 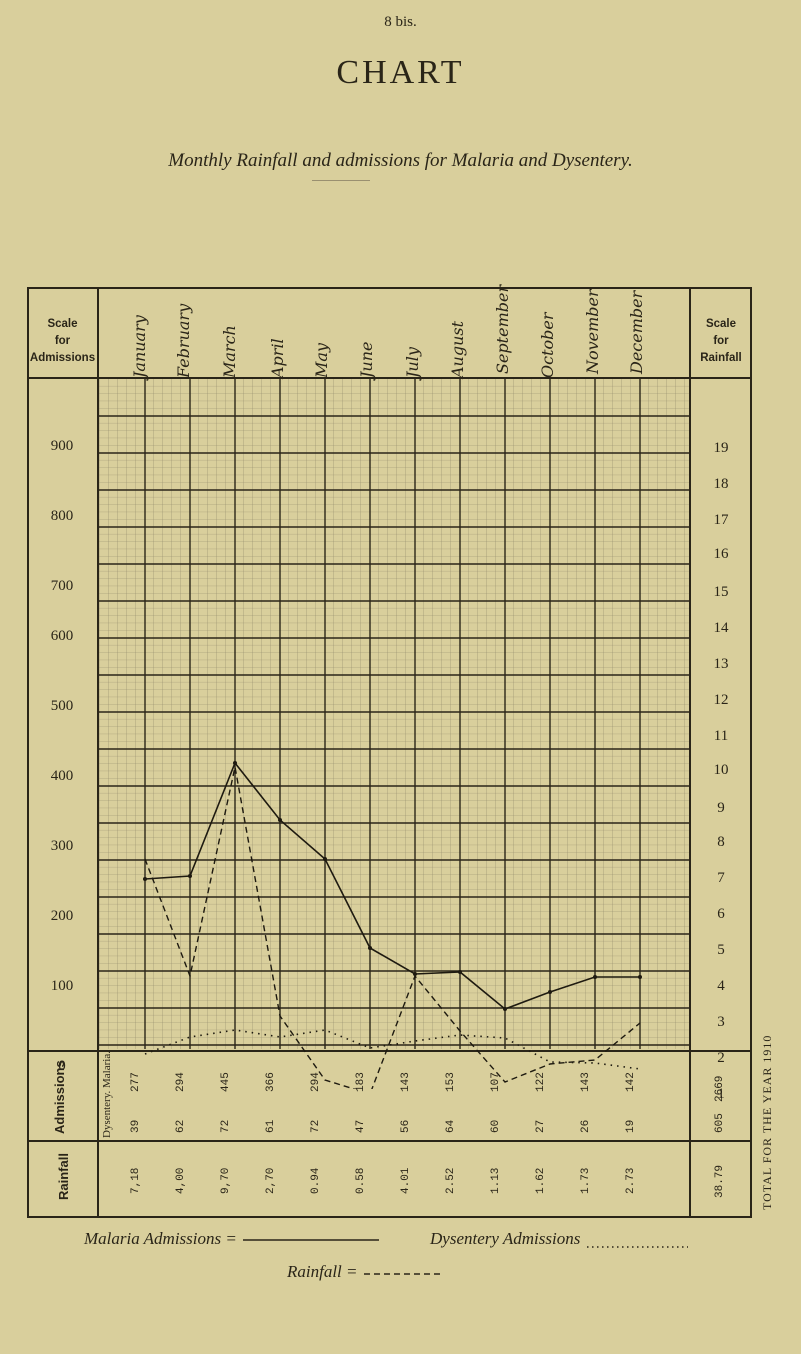 What do you see at coordinates (389, 1141) in the screenshot?
I see `rainfall-row-divider` at bounding box center [389, 1141].